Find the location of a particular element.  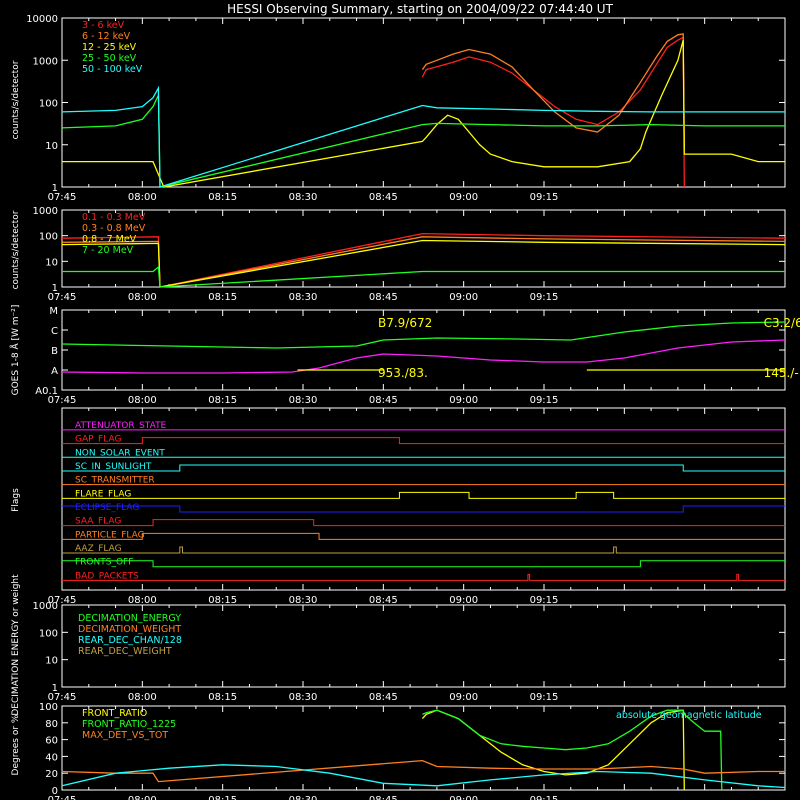

flag-label: GAP_FLAG is located at coordinates (98, 440).